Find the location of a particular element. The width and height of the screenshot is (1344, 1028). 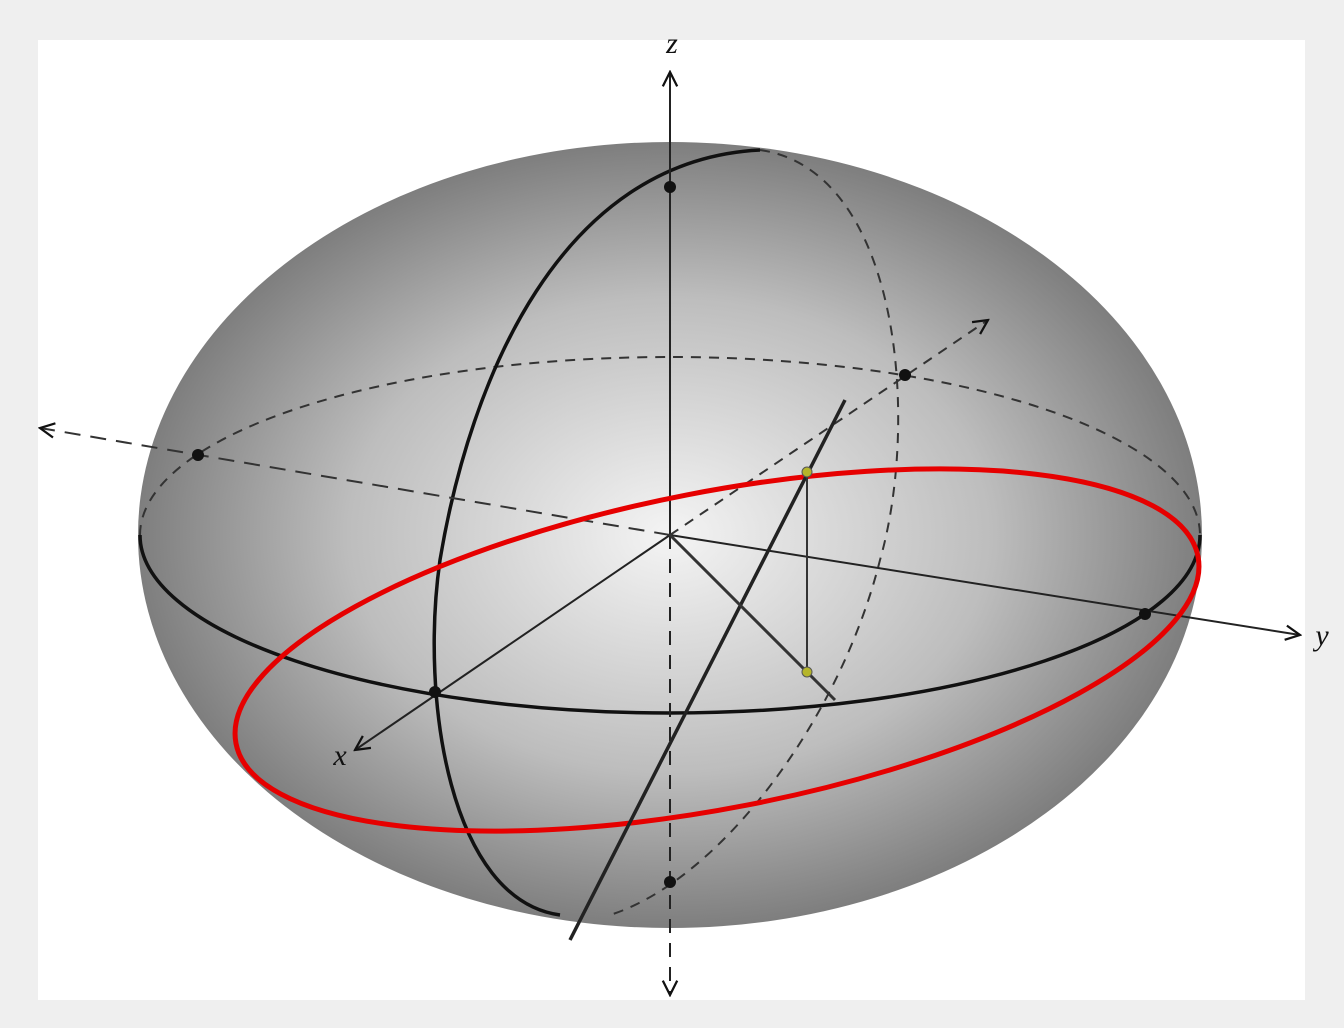

equator-back is located at coordinates (670, 446).